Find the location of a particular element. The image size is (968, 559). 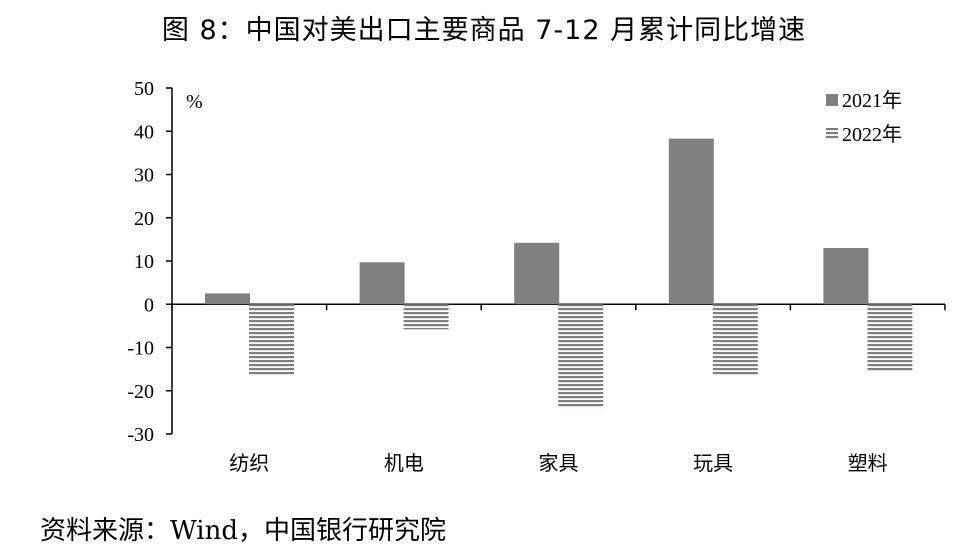

x-category-label: 机电 is located at coordinates (404, 463).